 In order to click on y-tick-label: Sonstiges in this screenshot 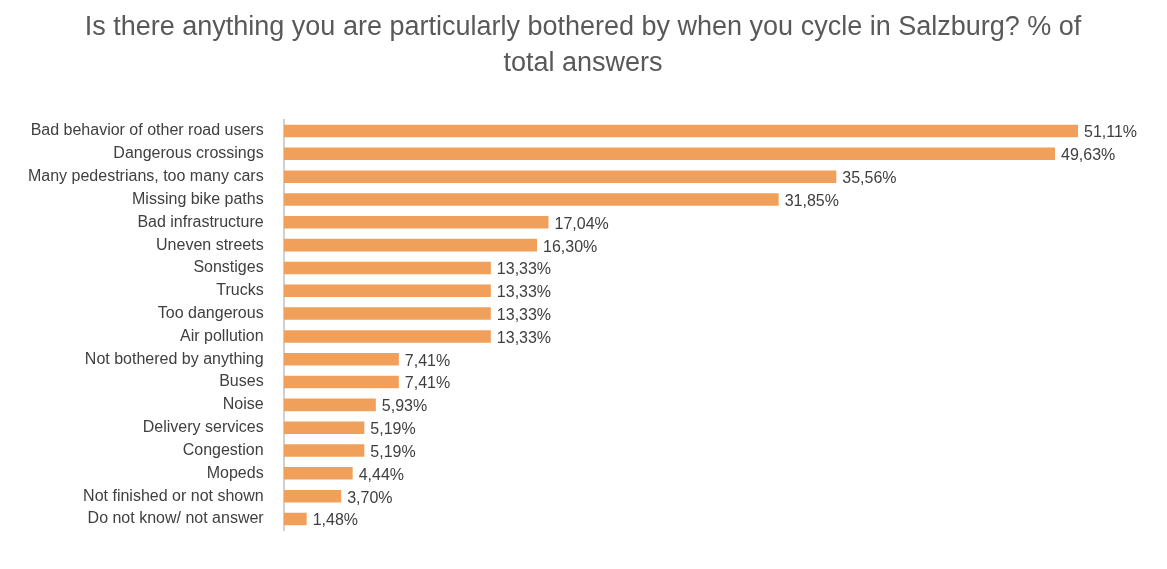, I will do `click(228, 267)`.